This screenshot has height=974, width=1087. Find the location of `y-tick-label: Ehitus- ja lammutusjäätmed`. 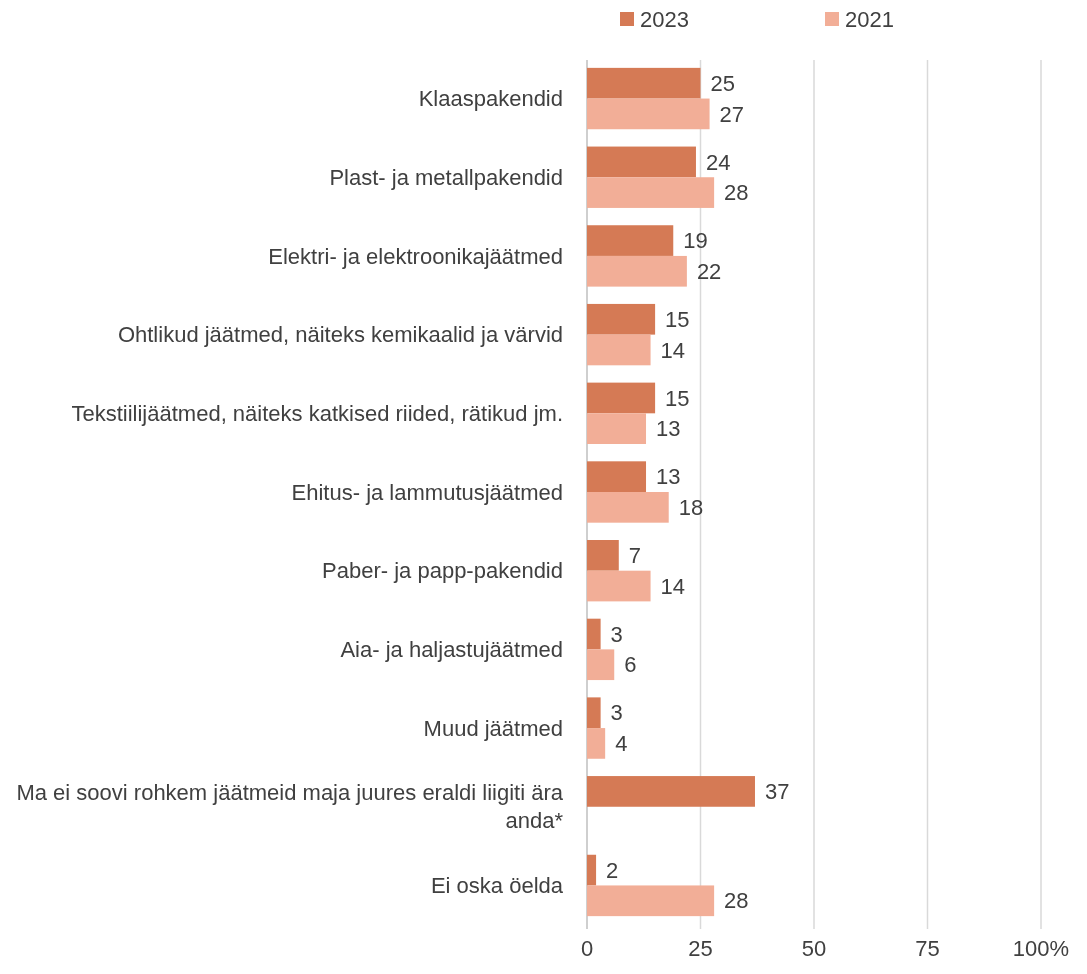

y-tick-label: Ehitus- ja lammutusjäätmed is located at coordinates (427, 492).